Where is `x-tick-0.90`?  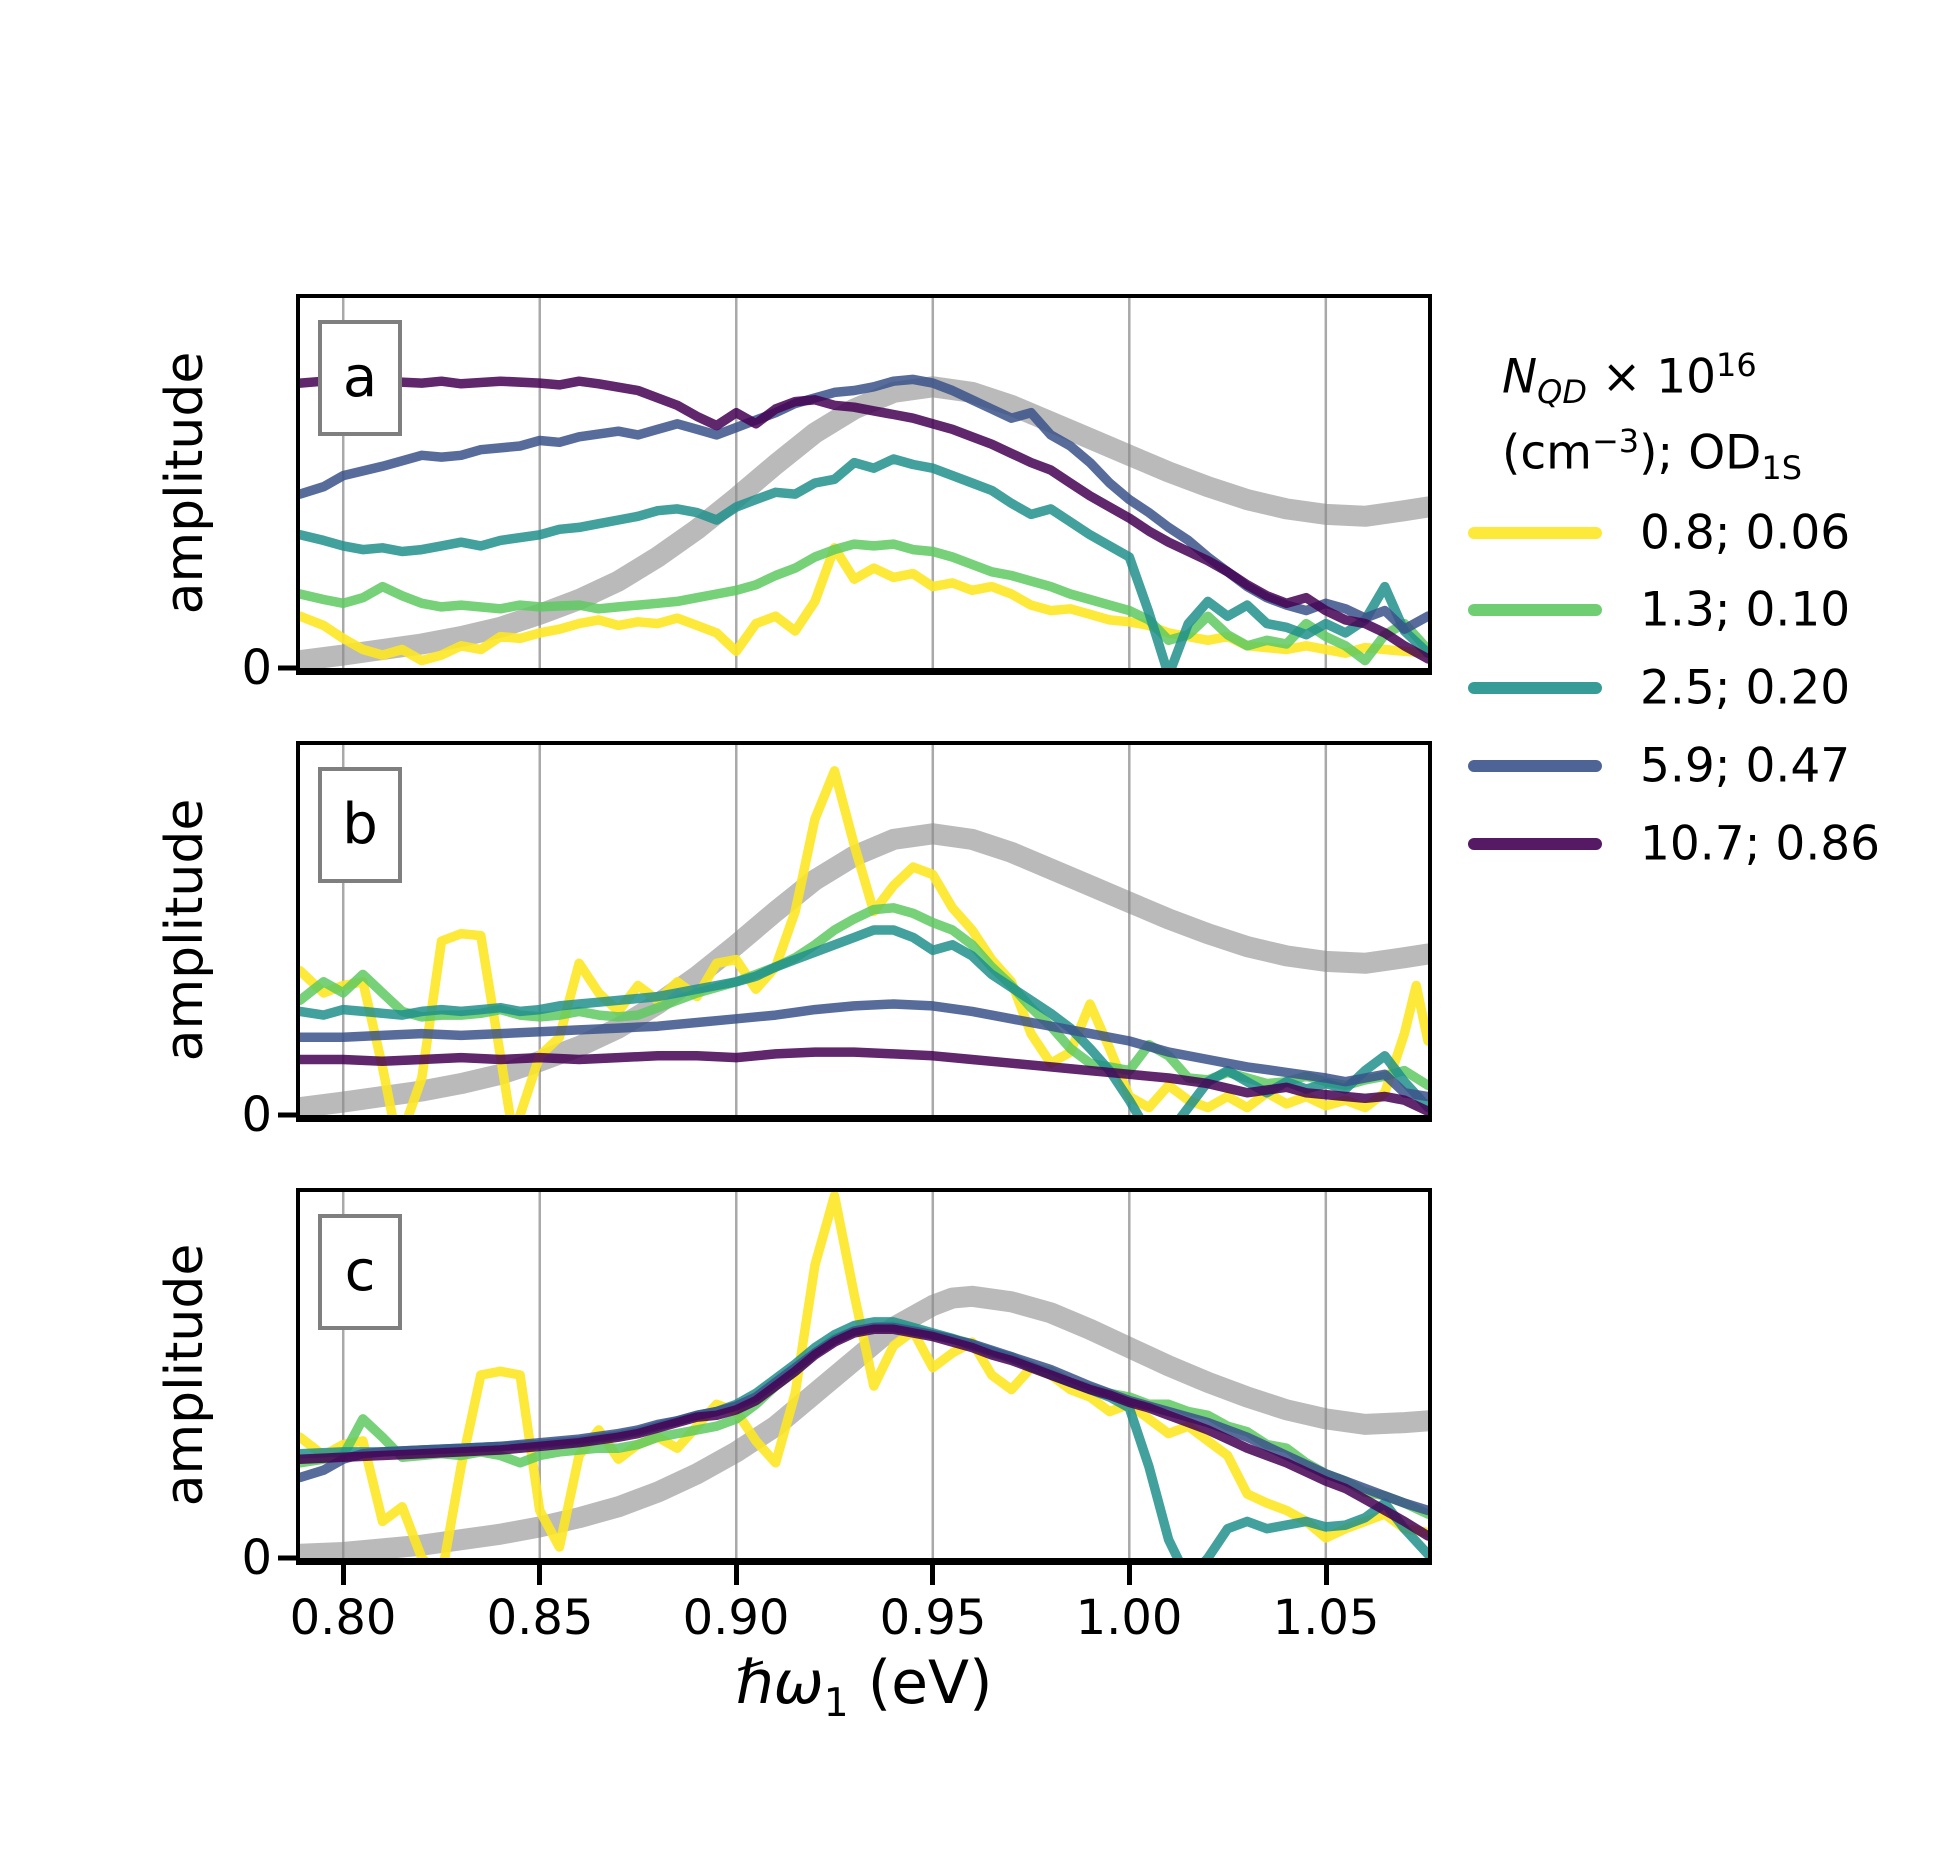
x-tick-0.90 is located at coordinates (736, 1575).